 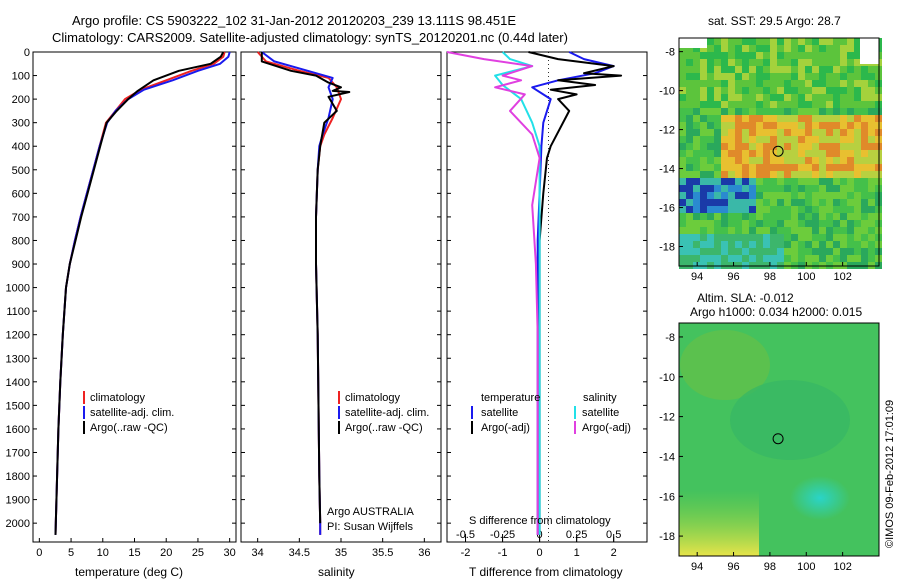 What do you see at coordinates (693, 43) in the screenshot?
I see `sst-missing-data` at bounding box center [693, 43].